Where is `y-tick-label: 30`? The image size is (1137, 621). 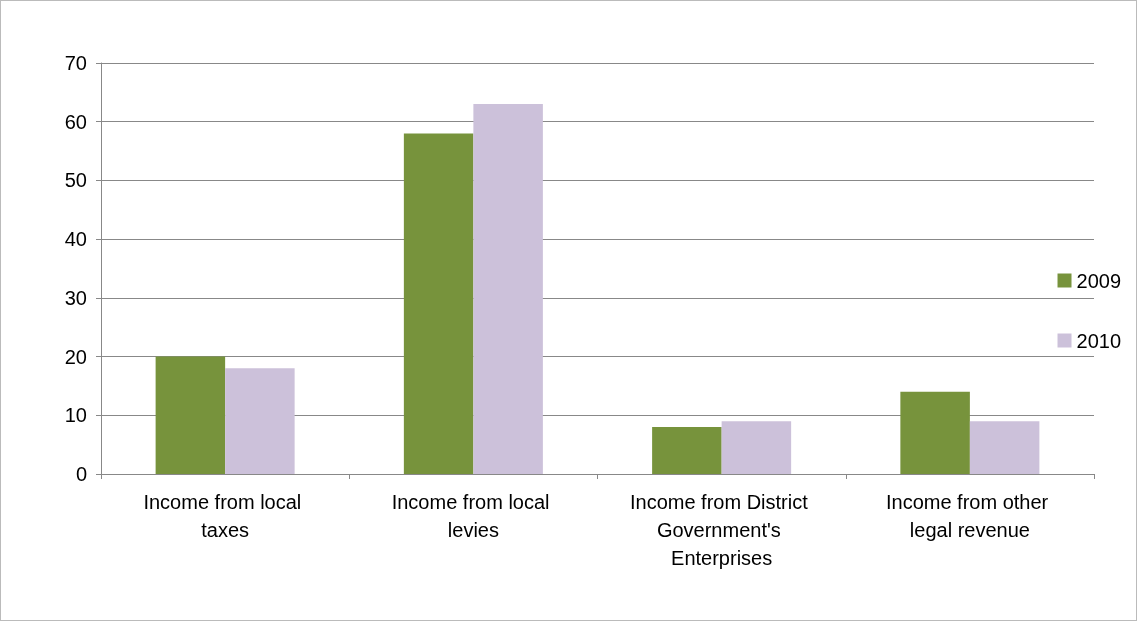
y-tick-label: 30 is located at coordinates (75, 297).